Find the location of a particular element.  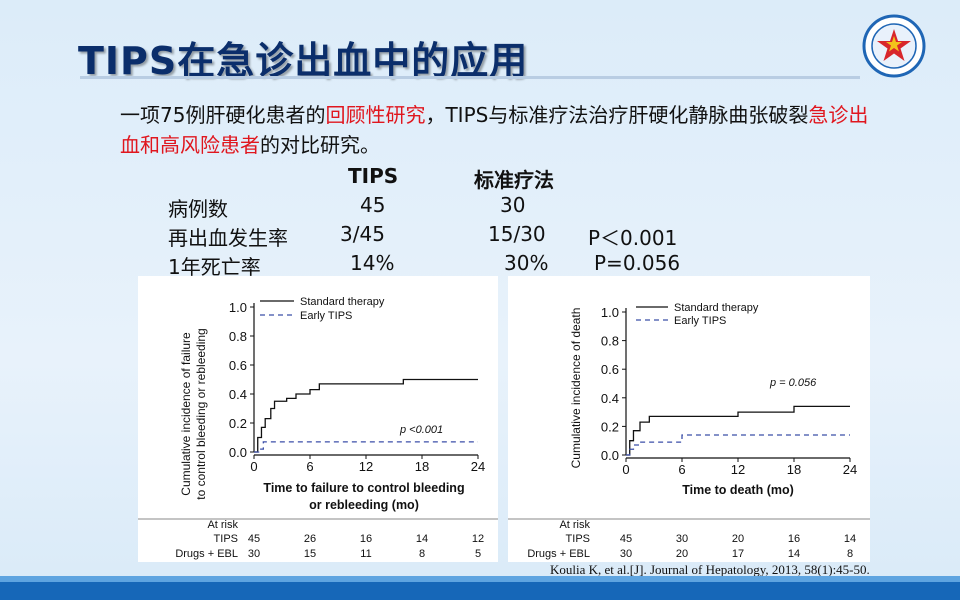

cases-tips: 45 is located at coordinates (373, 205).